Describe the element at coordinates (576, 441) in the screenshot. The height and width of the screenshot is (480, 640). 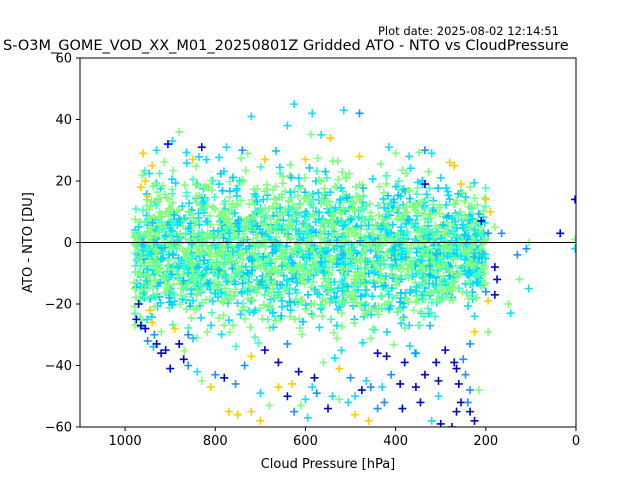
I see `x-tick-label: 0` at that location.